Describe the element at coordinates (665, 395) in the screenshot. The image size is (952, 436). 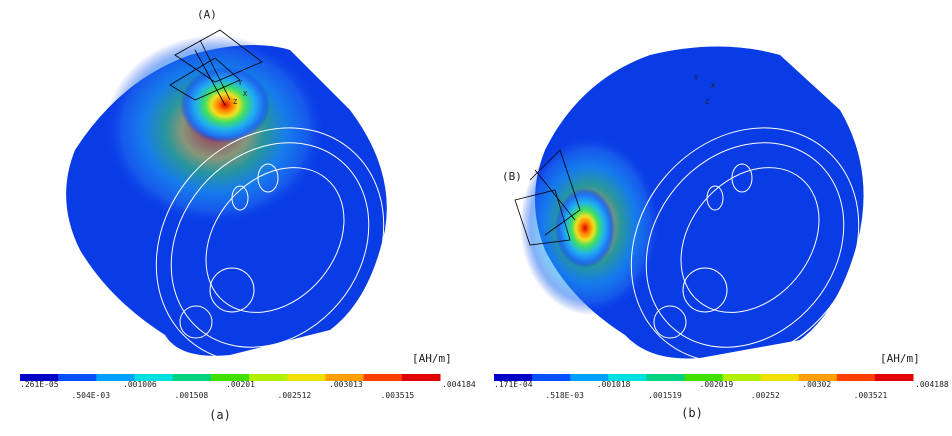
I see `scale-label: .001519` at that location.